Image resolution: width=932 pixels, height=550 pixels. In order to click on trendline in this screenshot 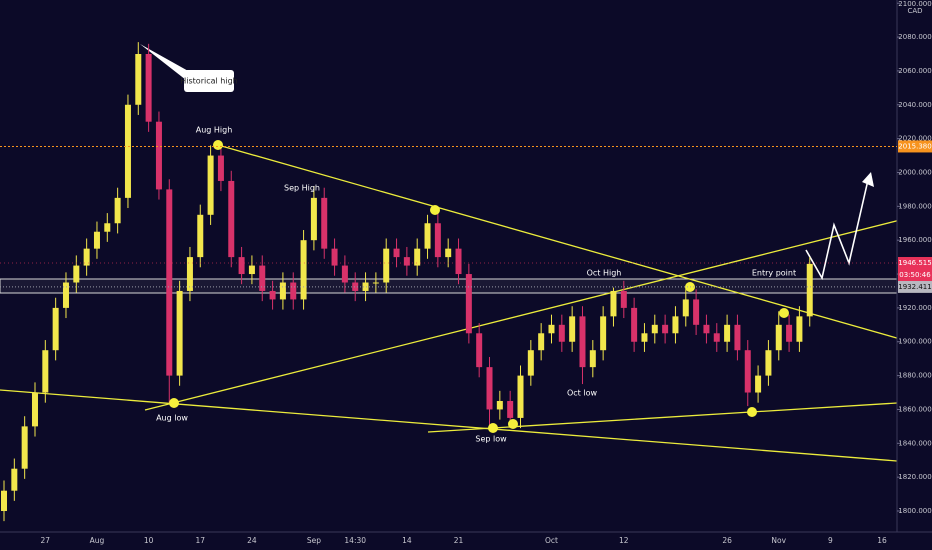, I will do `click(662, 417)`.